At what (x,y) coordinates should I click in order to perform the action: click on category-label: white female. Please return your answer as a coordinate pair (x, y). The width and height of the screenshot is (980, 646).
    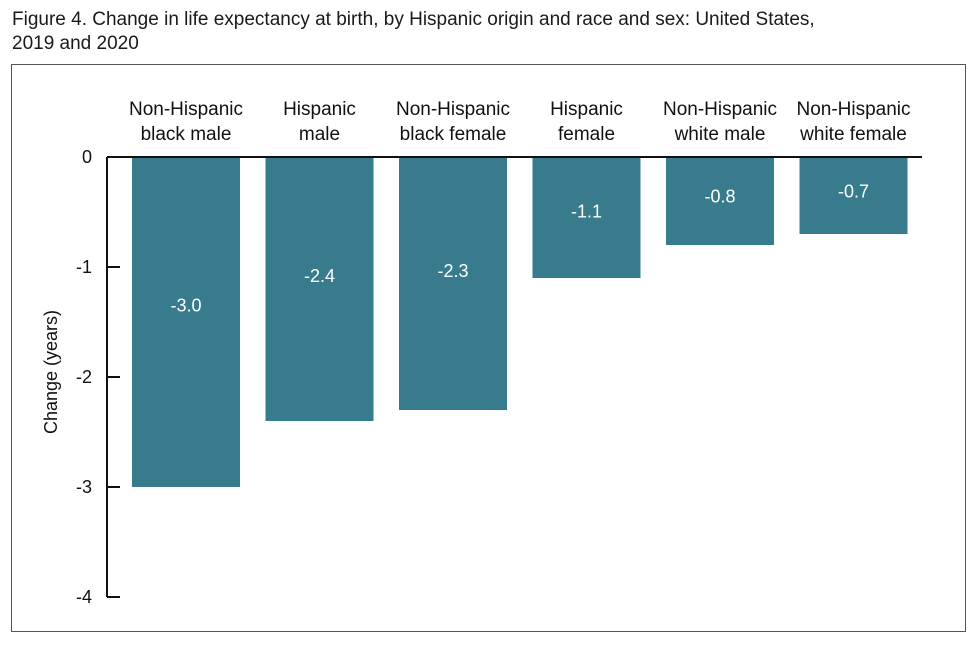
    Looking at the image, I should click on (853, 134).